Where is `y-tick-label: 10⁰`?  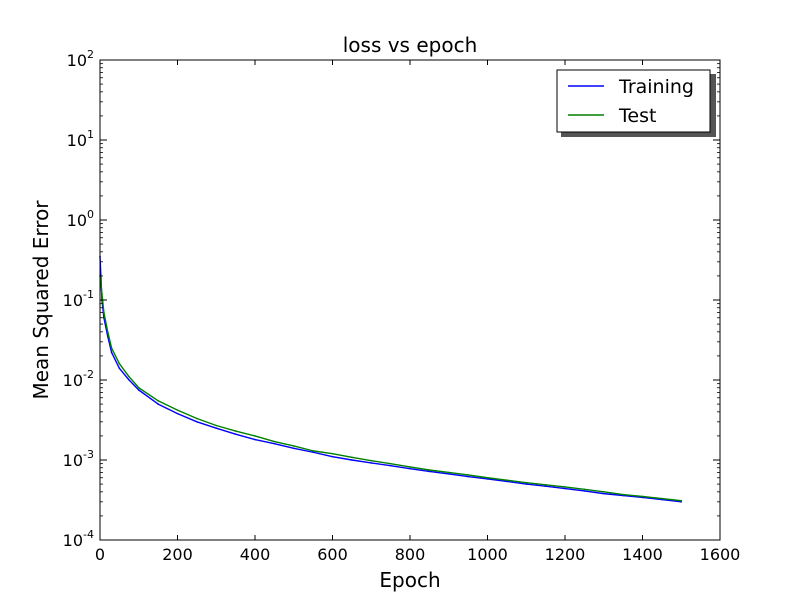 y-tick-label: 10⁰ is located at coordinates (80, 219).